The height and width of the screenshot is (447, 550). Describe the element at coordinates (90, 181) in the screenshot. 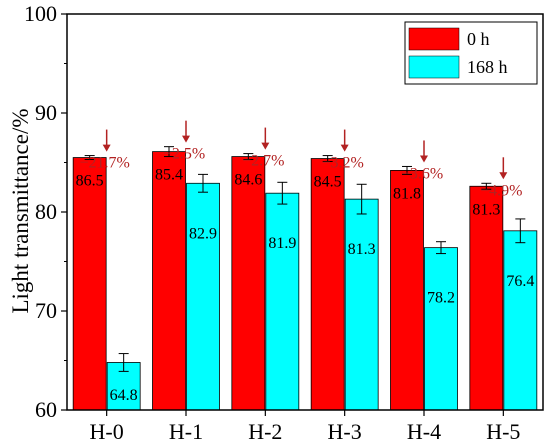

I see `value-label-series1-H-0: 86.5` at that location.